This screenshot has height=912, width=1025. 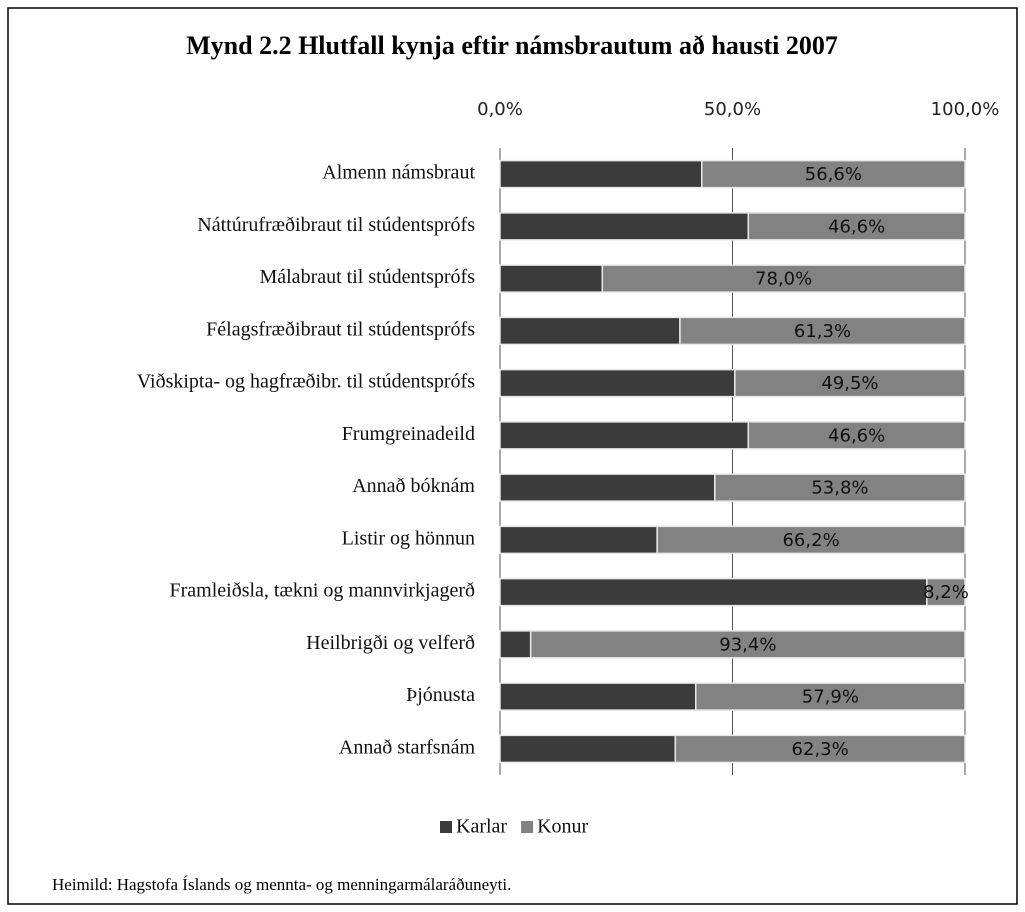 I want to click on y-tick-label: Framleiðsla, tækni og mannvirkjagerð, so click(x=323, y=591).